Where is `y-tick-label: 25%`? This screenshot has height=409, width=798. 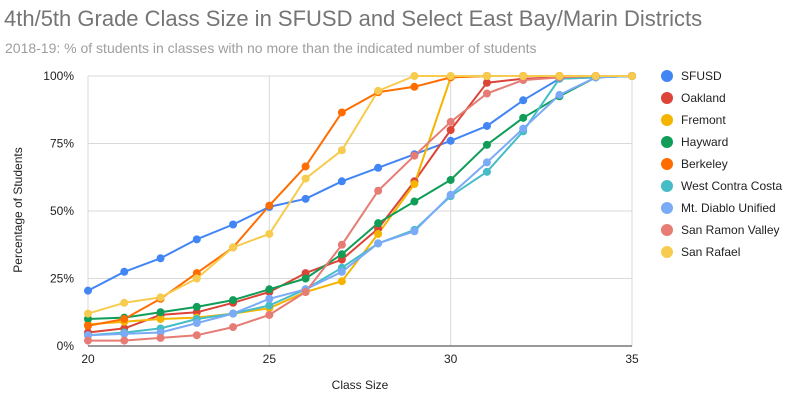
y-tick-label: 25% is located at coordinates (62, 279).